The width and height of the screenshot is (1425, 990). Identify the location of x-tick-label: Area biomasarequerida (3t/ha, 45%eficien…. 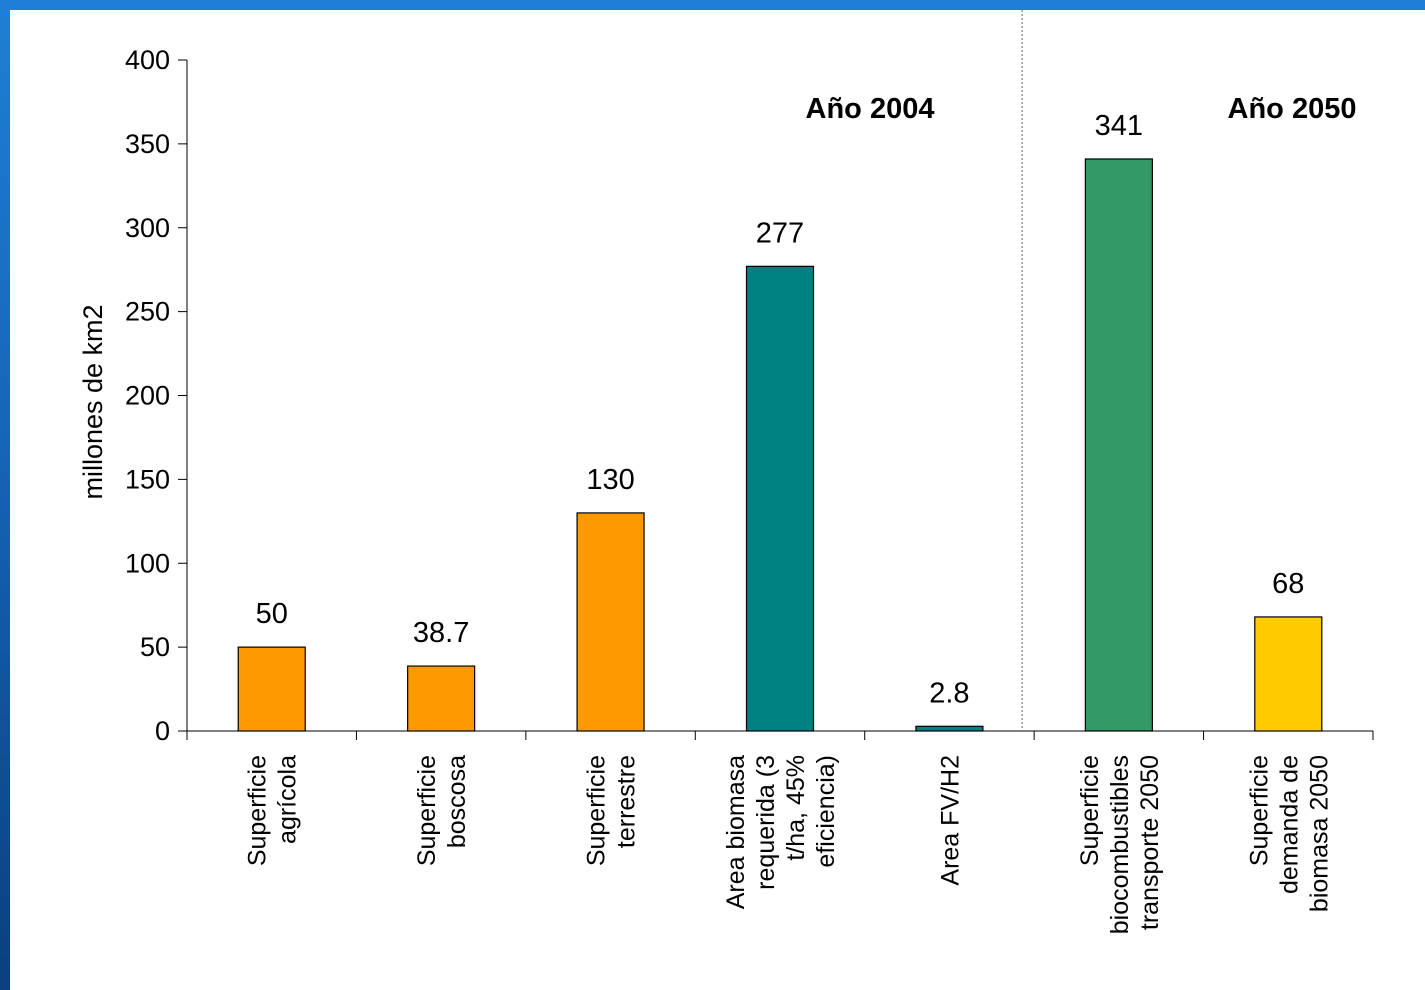
(781, 832).